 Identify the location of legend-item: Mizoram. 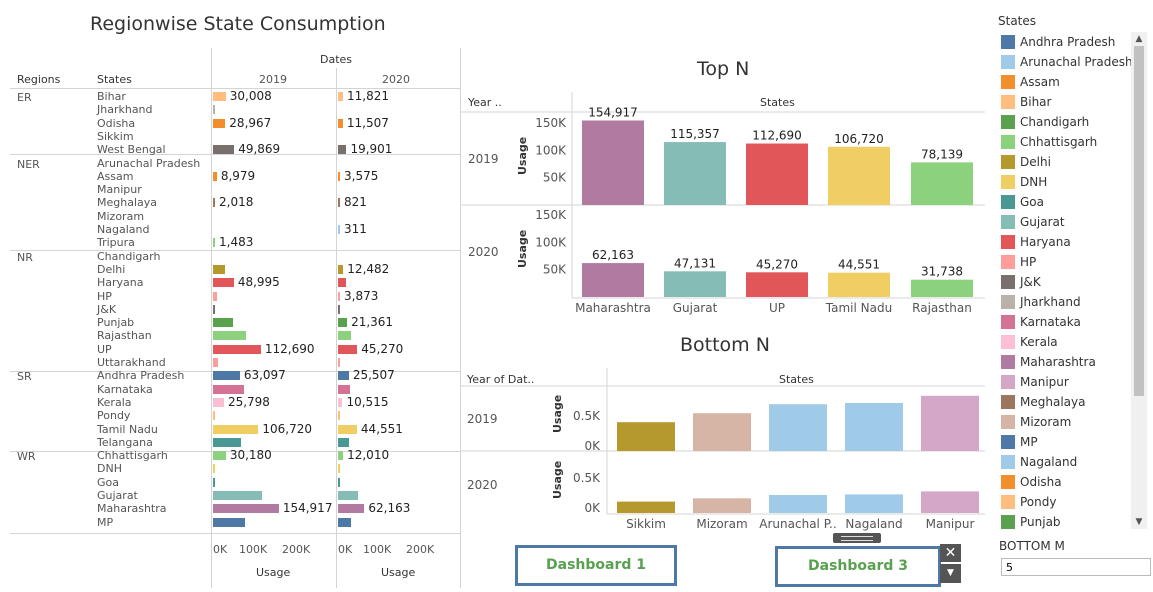
(1036, 422).